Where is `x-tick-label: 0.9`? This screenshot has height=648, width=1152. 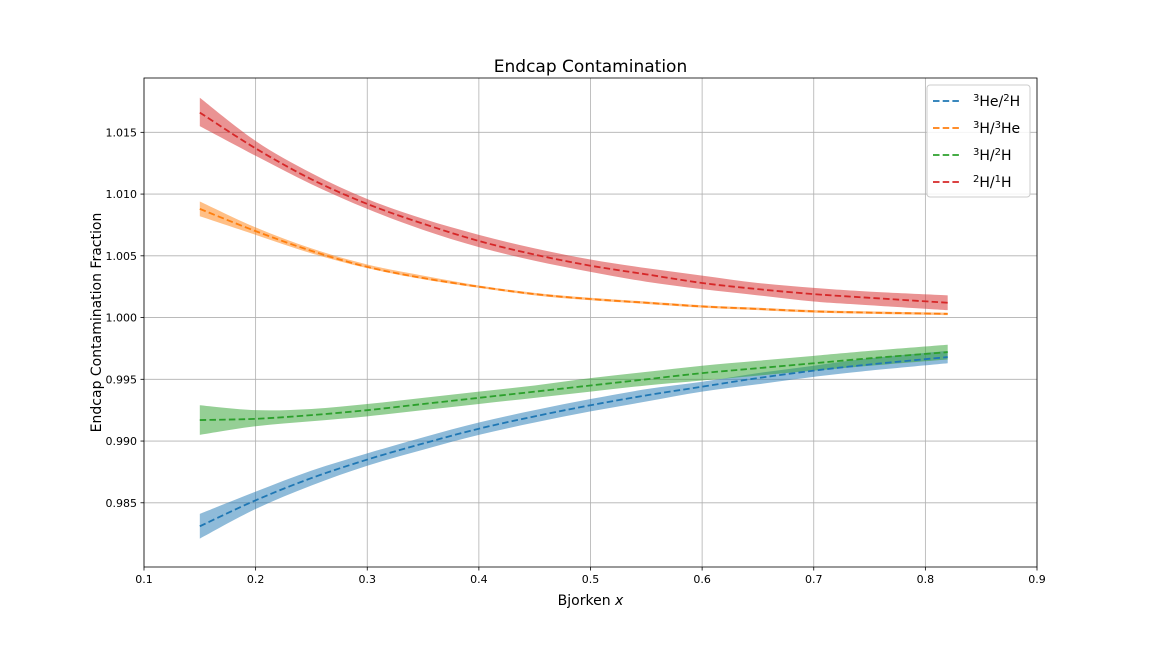 x-tick-label: 0.9 is located at coordinates (1037, 579).